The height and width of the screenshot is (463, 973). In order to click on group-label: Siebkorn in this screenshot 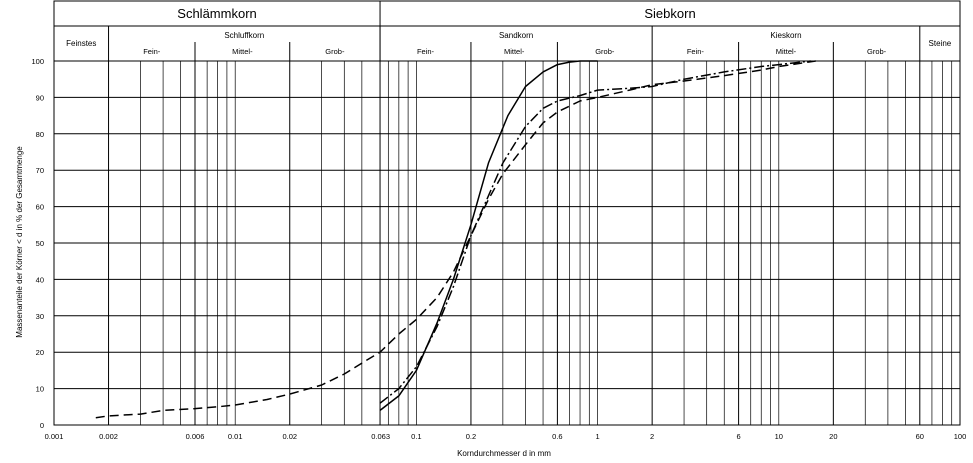, I will do `click(669, 13)`.